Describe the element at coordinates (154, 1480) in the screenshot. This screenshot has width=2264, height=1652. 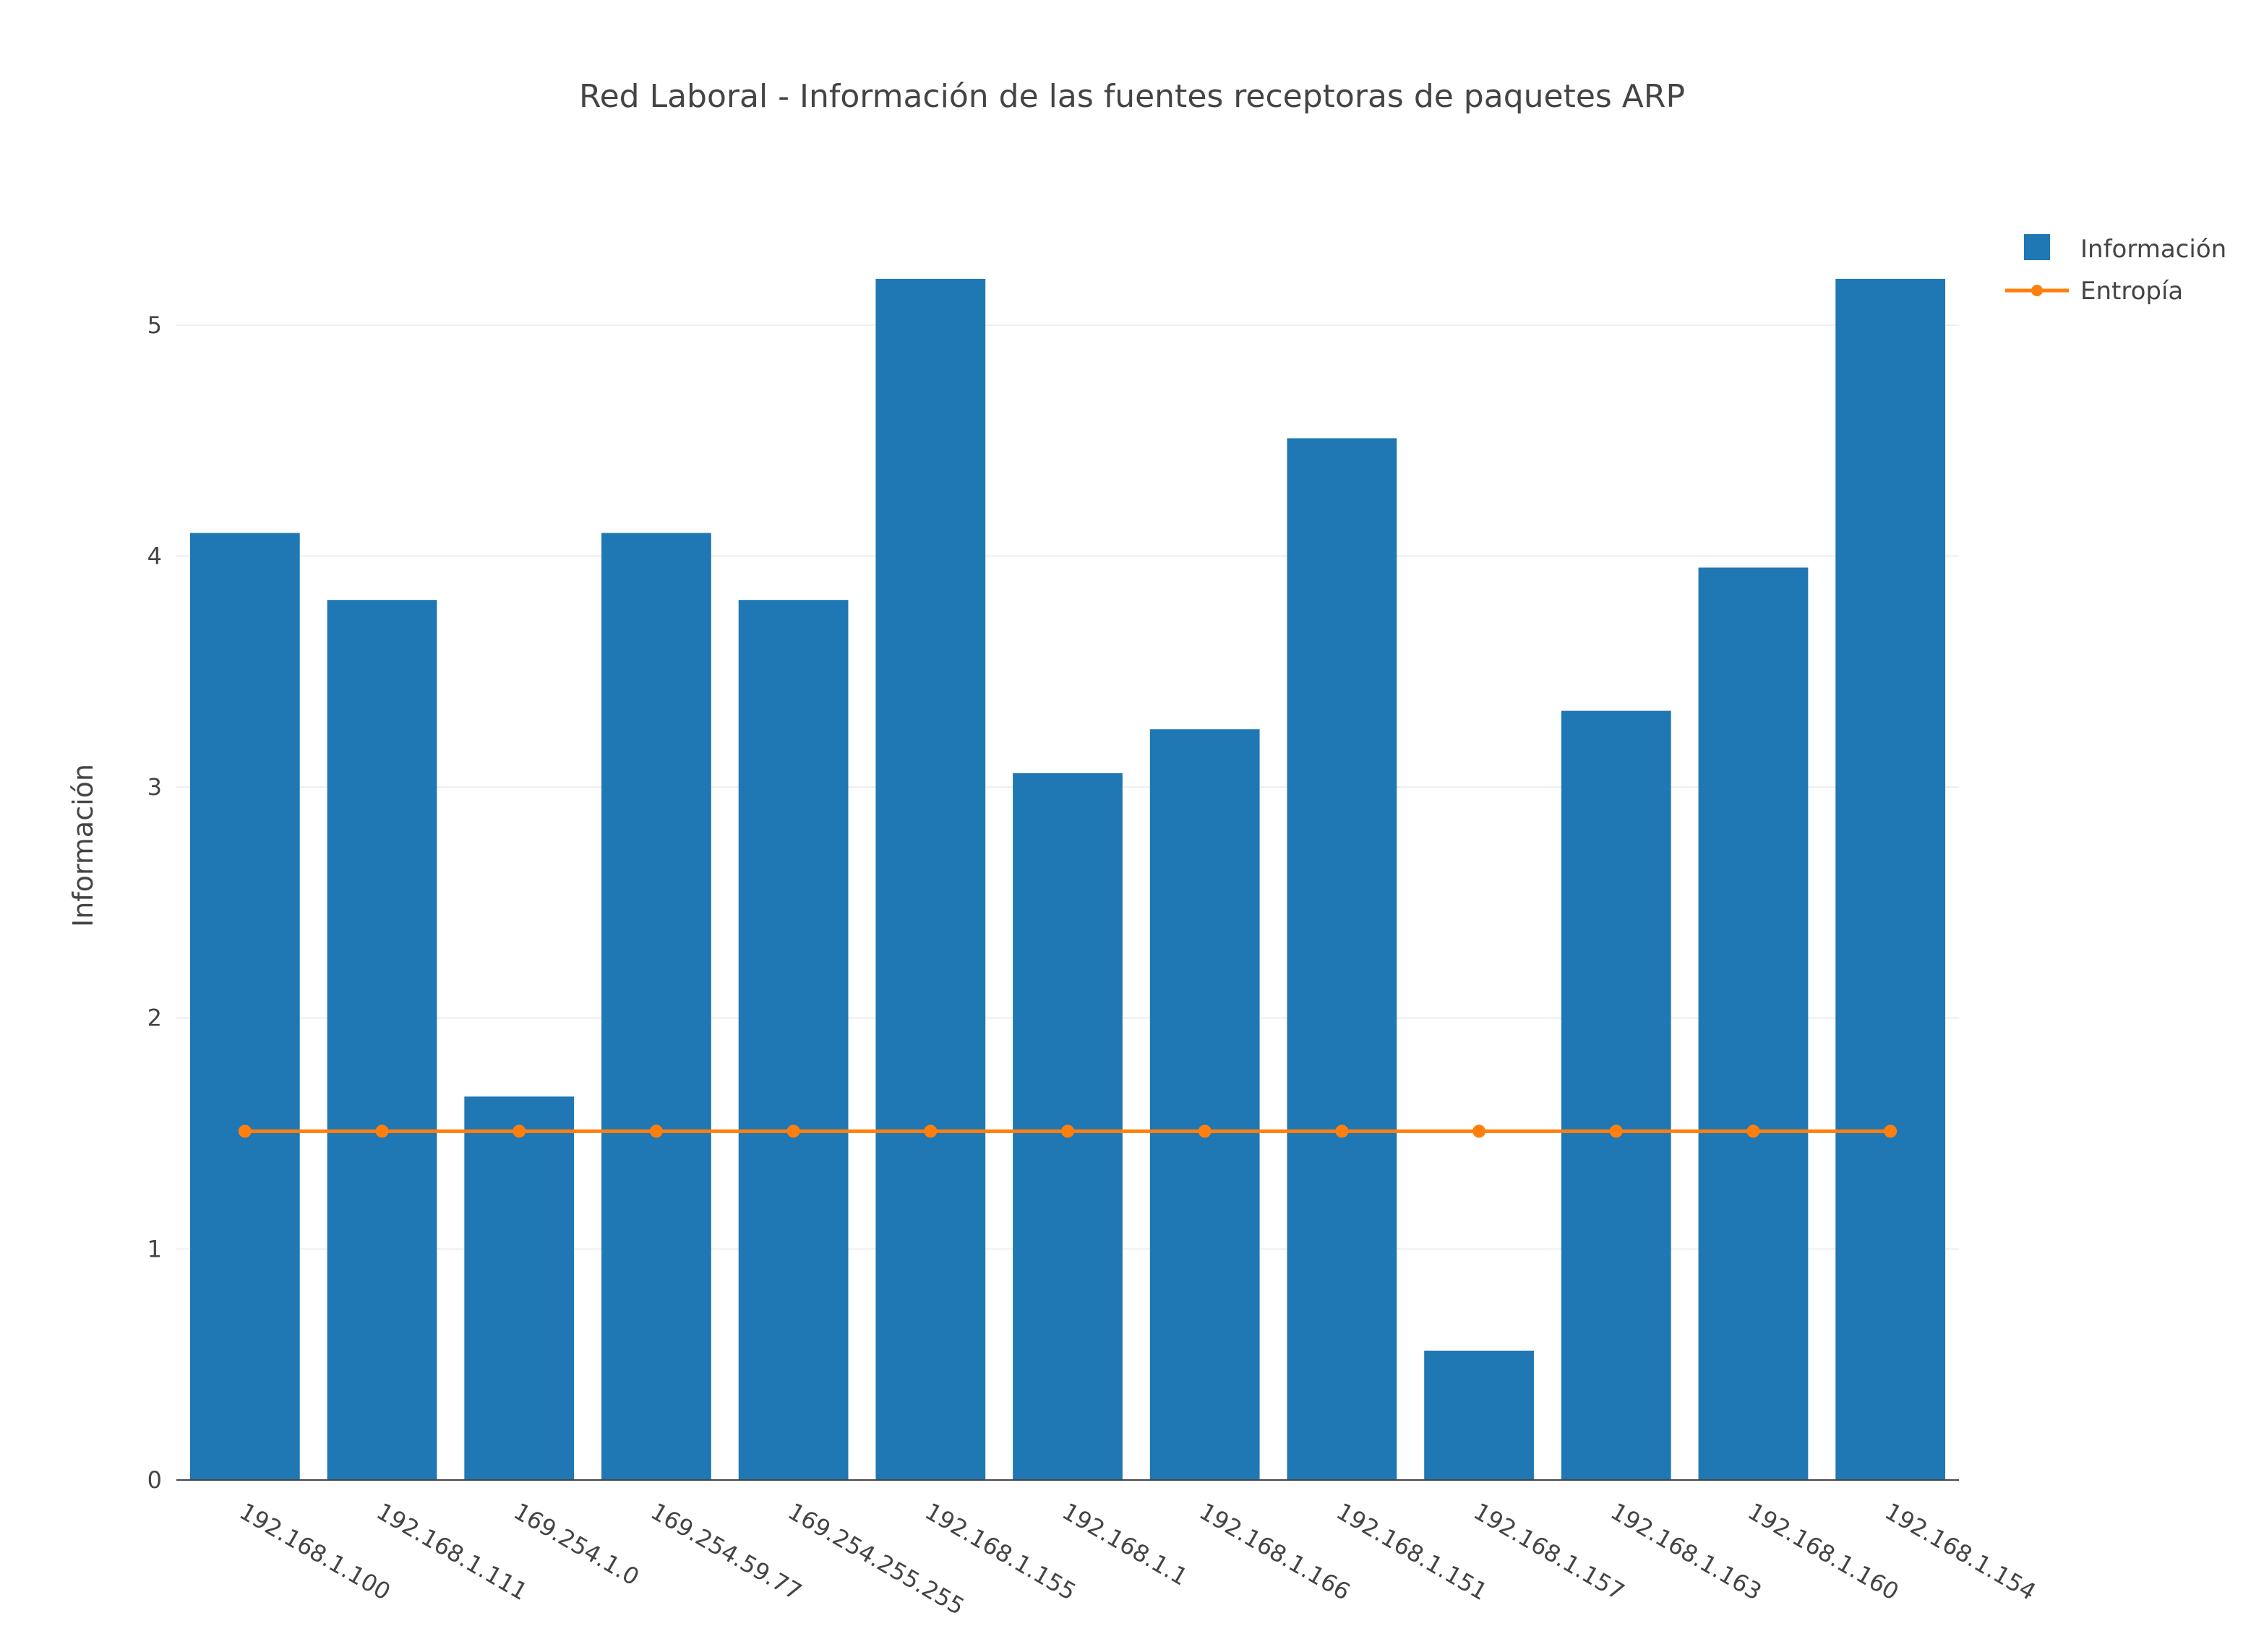
I see `y-tick-label: 0` at that location.